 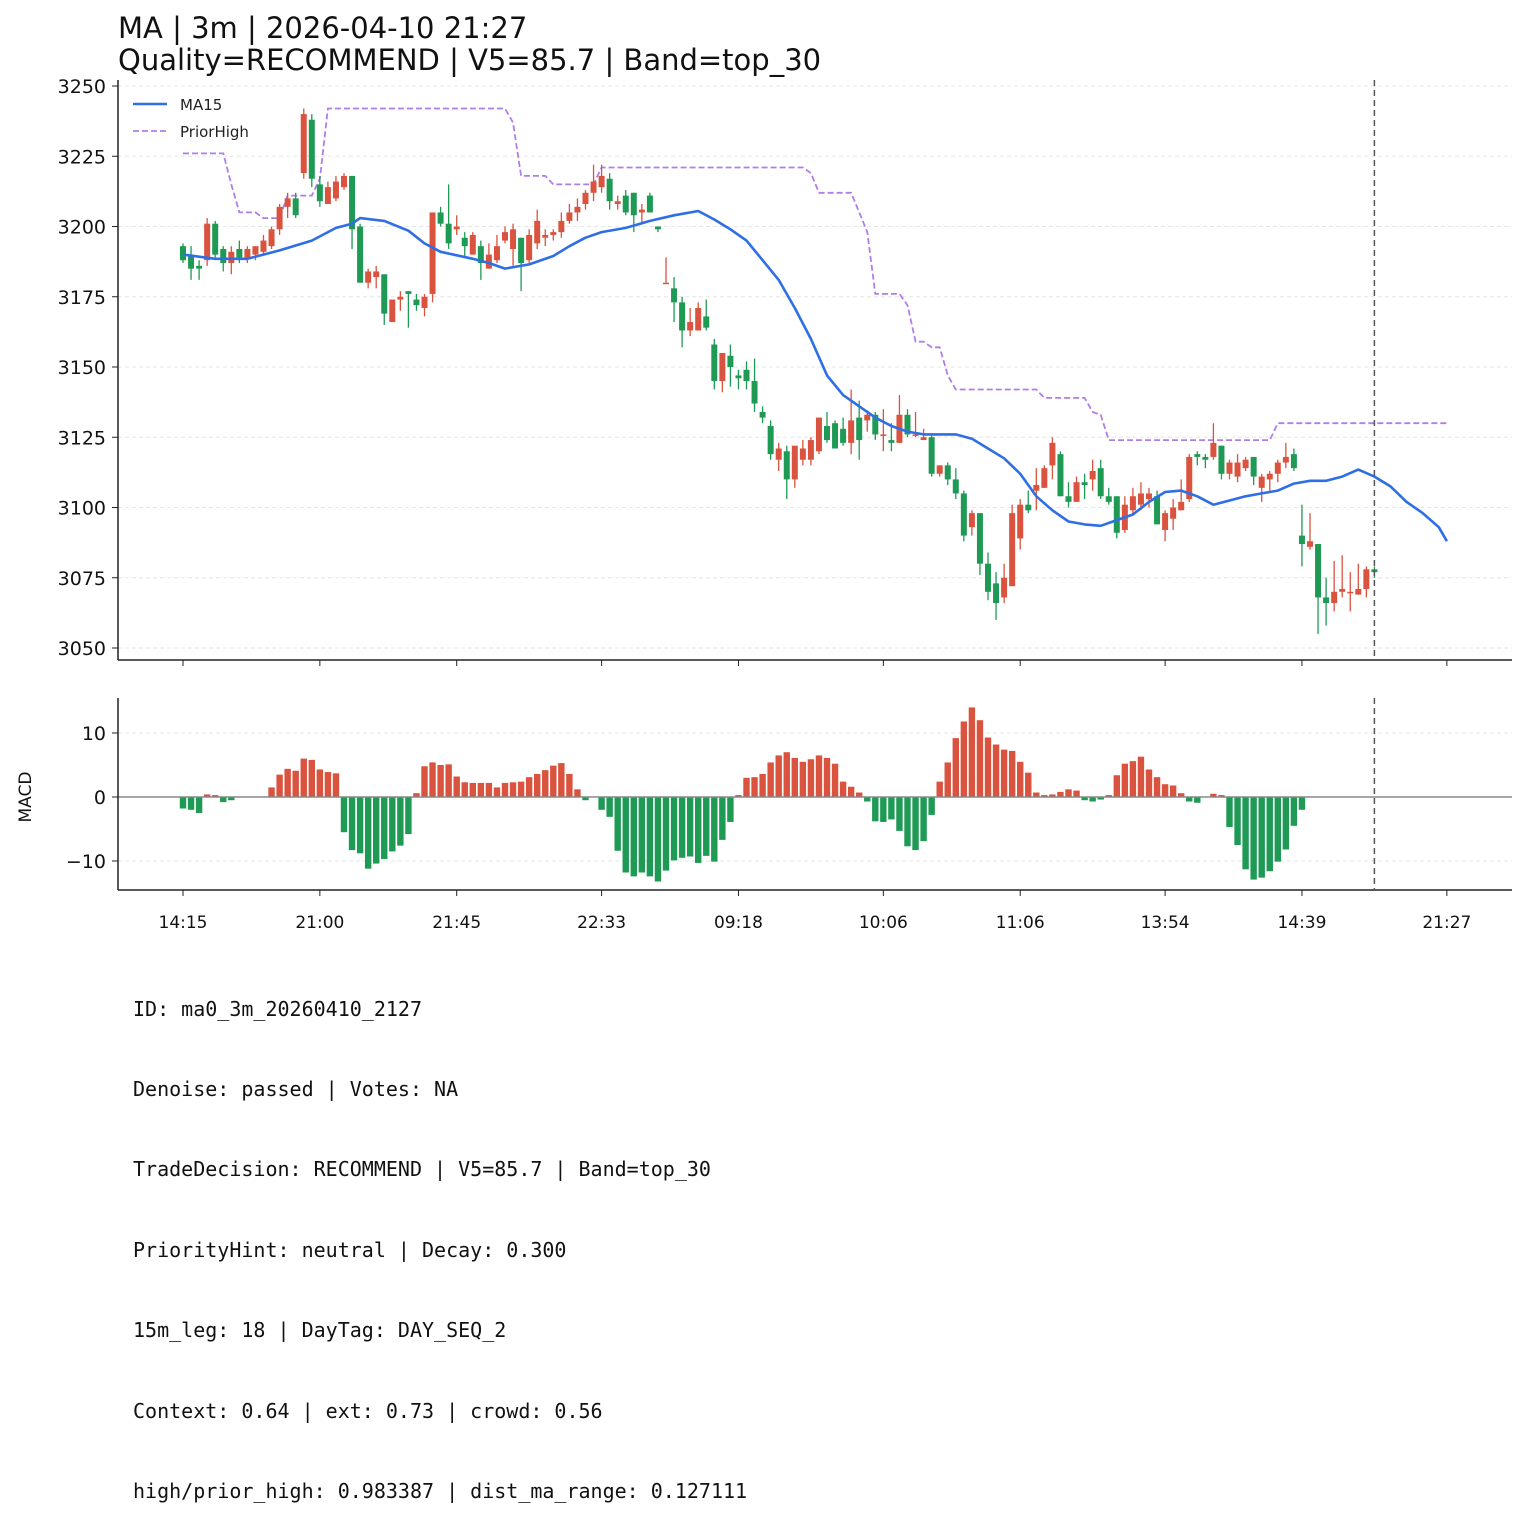 I want to click on macd-ytick-label: 10, so click(x=94, y=734).